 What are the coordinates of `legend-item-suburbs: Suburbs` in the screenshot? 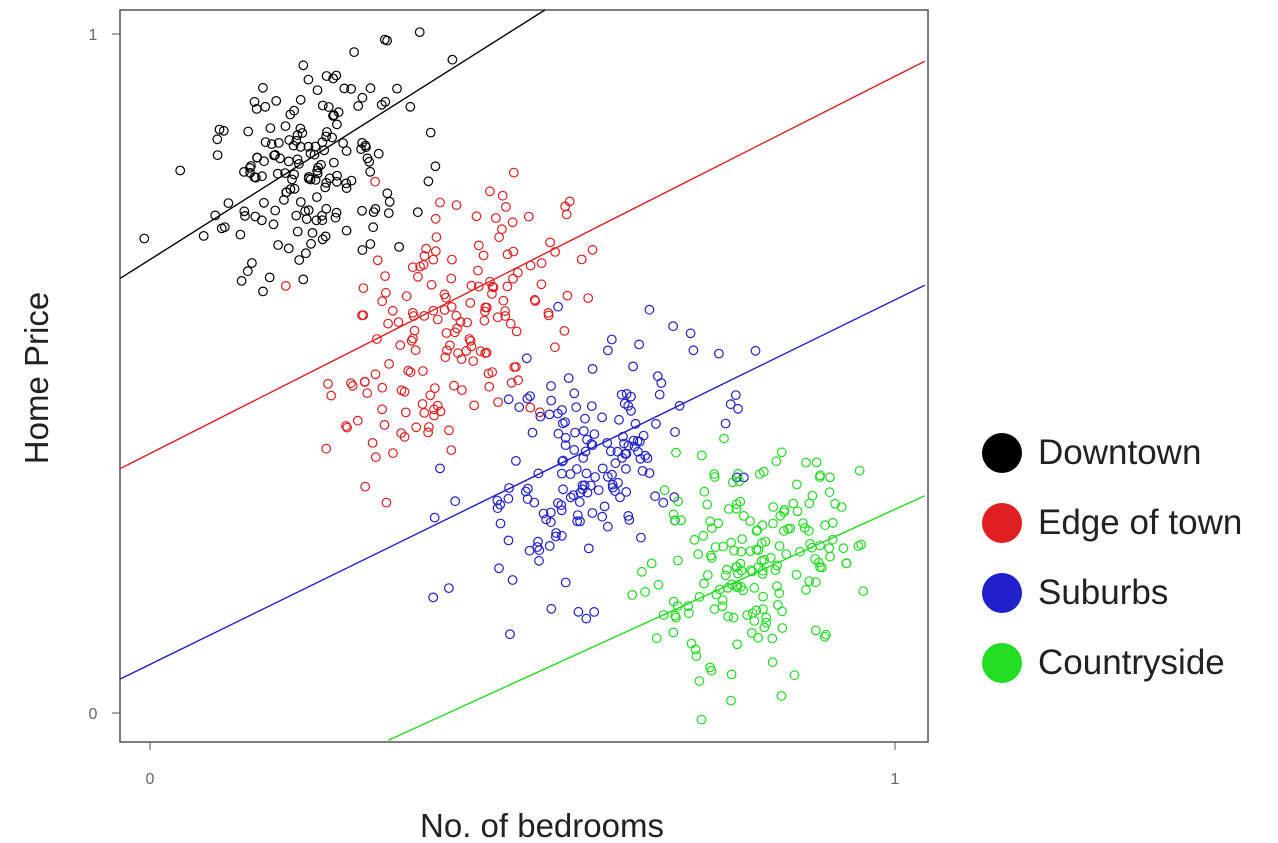 It's located at (1128, 593).